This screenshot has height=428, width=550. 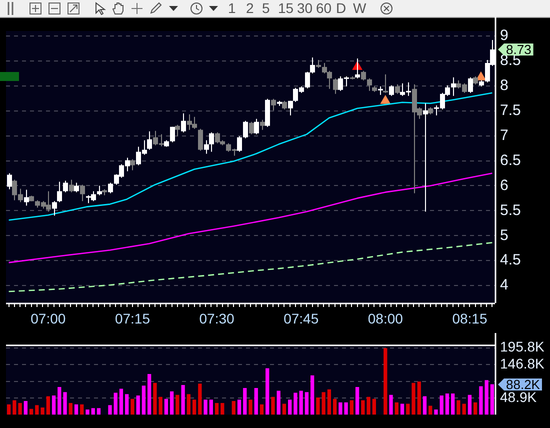 What do you see at coordinates (266, 8) in the screenshot?
I see `text: 5` at bounding box center [266, 8].